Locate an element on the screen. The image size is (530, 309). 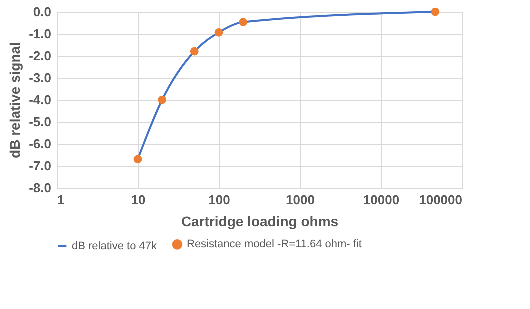
x-axis-title: Cartridge loading ohms is located at coordinates (260, 222).